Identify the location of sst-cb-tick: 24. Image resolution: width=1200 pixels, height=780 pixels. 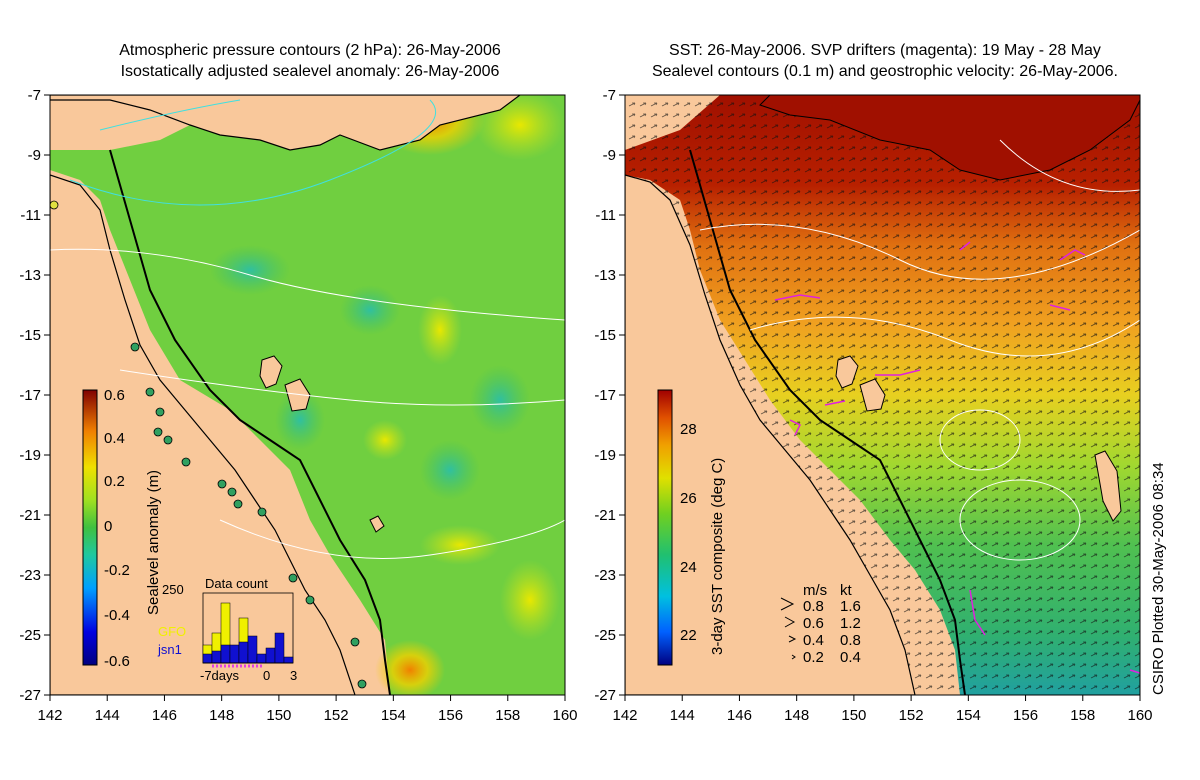
(688, 567).